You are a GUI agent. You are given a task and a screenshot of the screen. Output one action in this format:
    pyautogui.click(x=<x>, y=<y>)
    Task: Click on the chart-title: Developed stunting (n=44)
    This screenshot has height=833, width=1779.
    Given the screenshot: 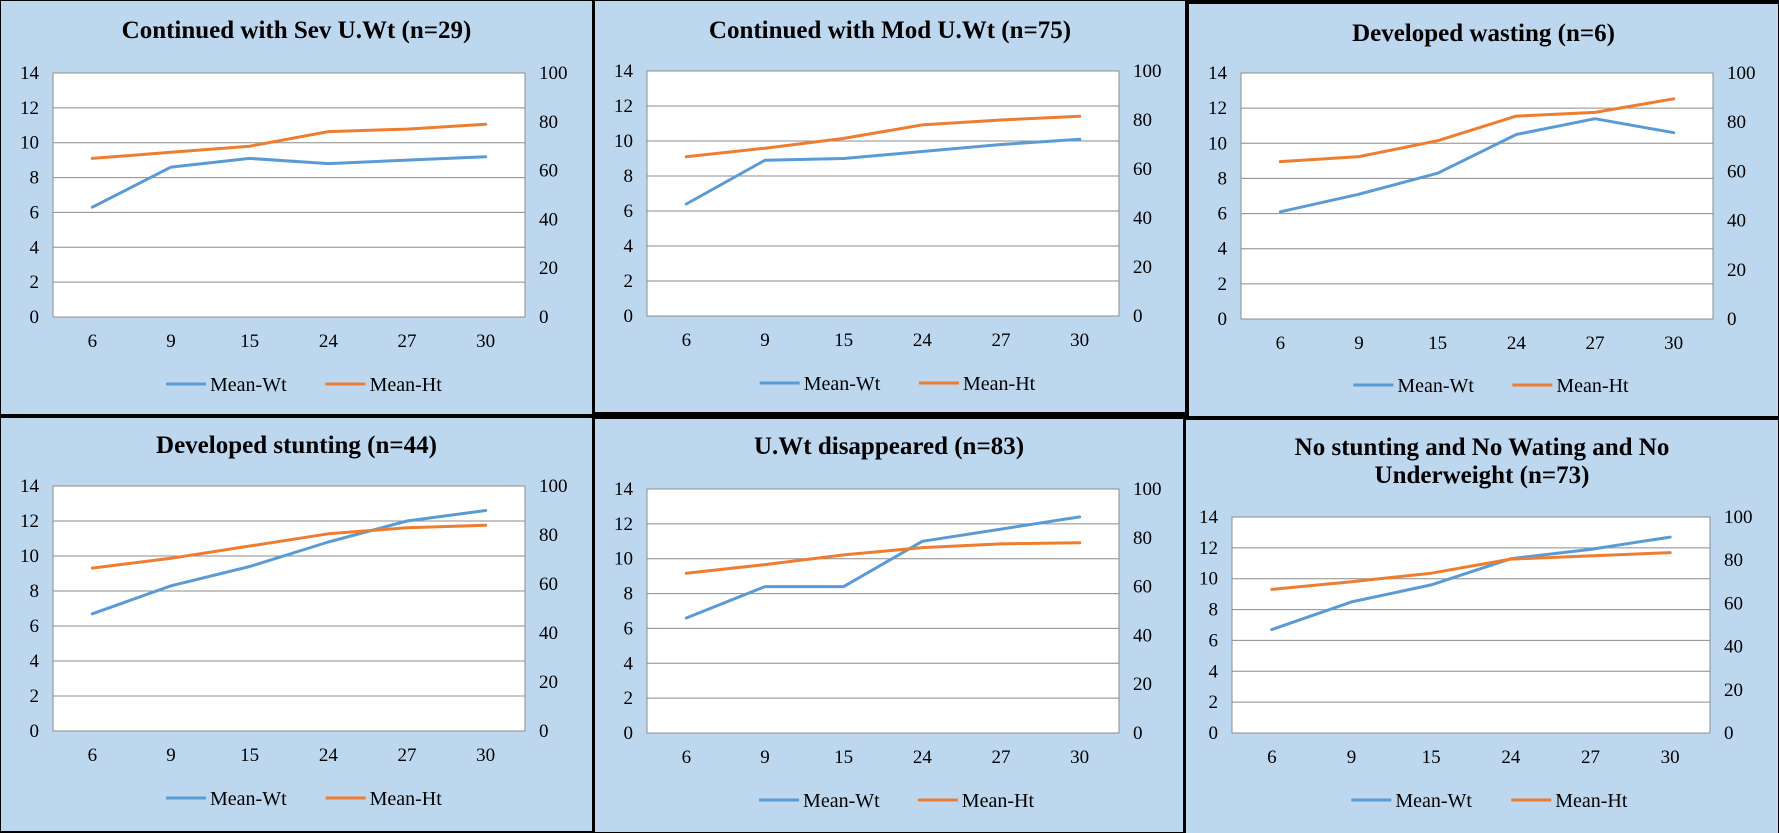 What is the action you would take?
    pyautogui.click(x=296, y=445)
    